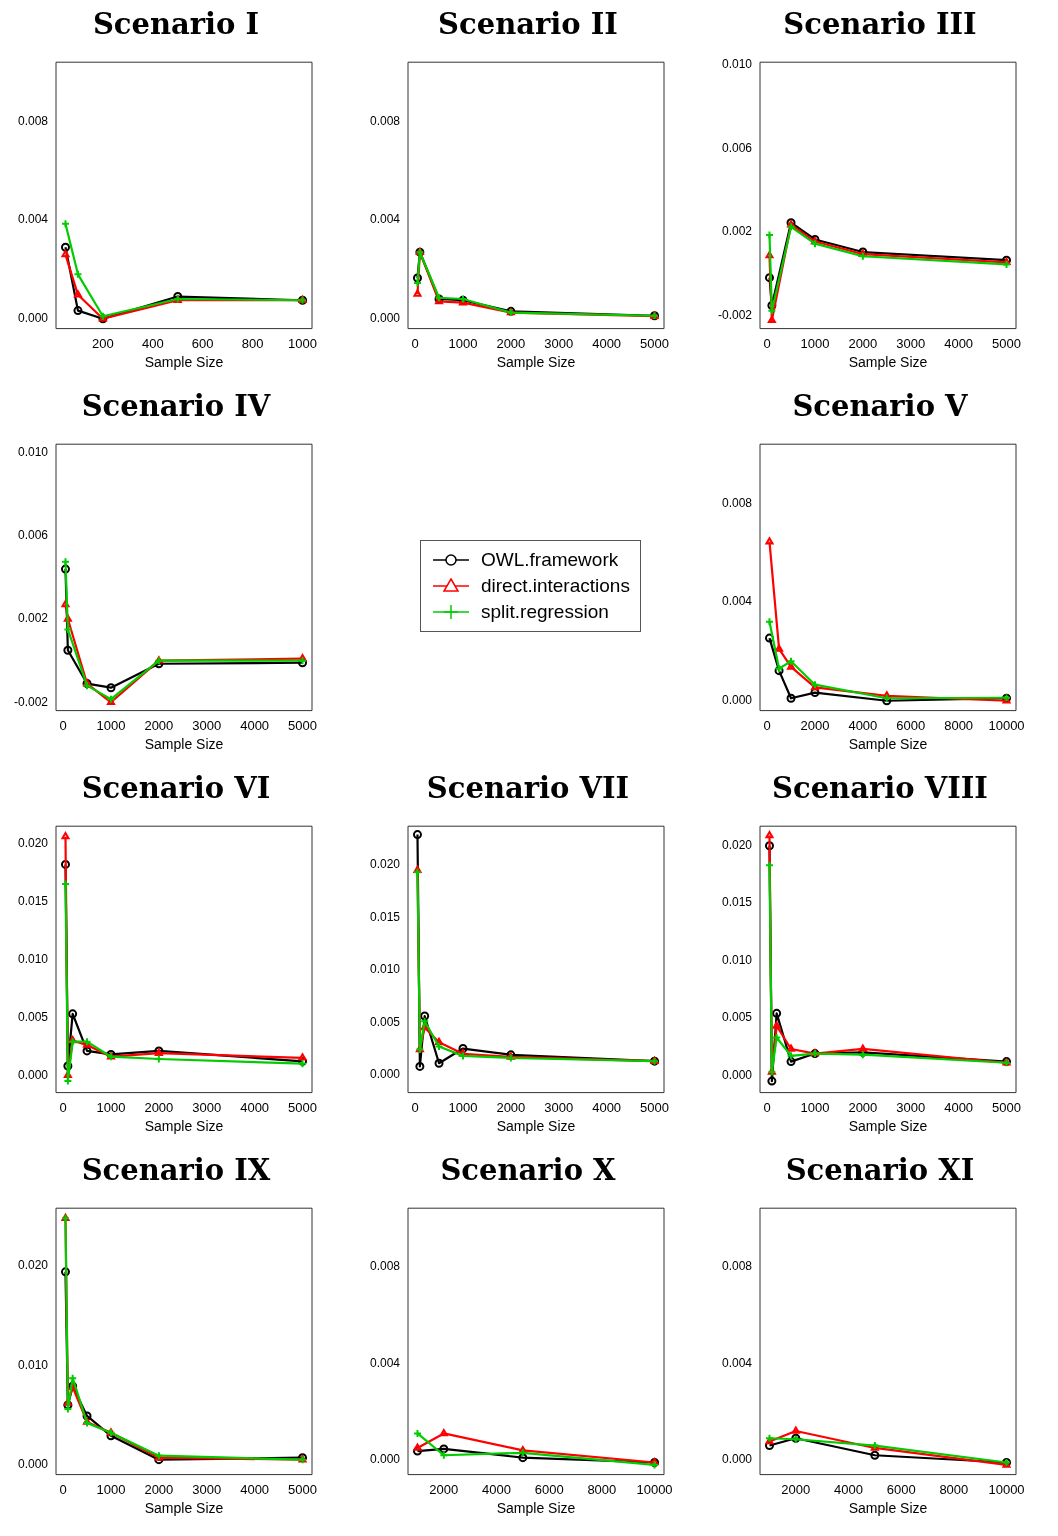 The width and height of the screenshot is (1058, 1536). Describe the element at coordinates (176, 24) in the screenshot. I see `chart-title: Scenario I` at that location.